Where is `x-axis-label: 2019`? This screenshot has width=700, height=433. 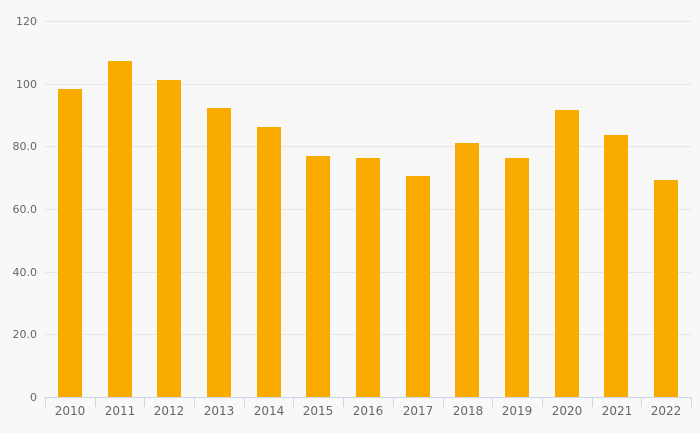
x-axis-label: 2019 is located at coordinates (517, 411).